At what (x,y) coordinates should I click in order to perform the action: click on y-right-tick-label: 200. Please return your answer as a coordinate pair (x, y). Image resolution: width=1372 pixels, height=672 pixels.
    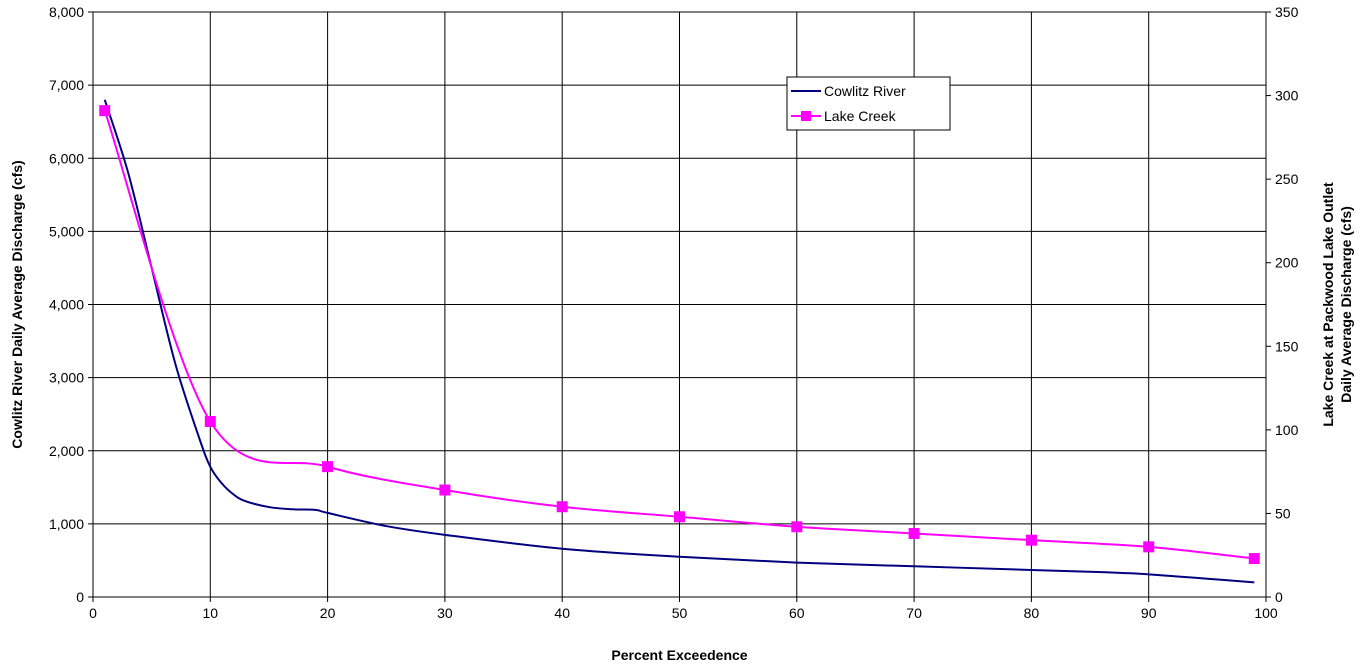
    Looking at the image, I should click on (1287, 263).